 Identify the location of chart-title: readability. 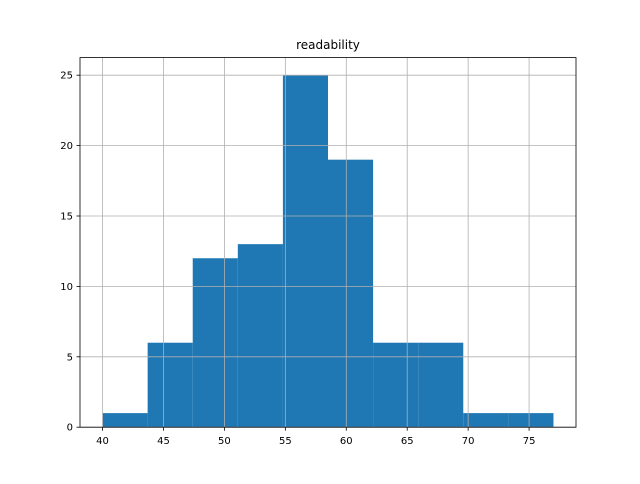
(328, 45).